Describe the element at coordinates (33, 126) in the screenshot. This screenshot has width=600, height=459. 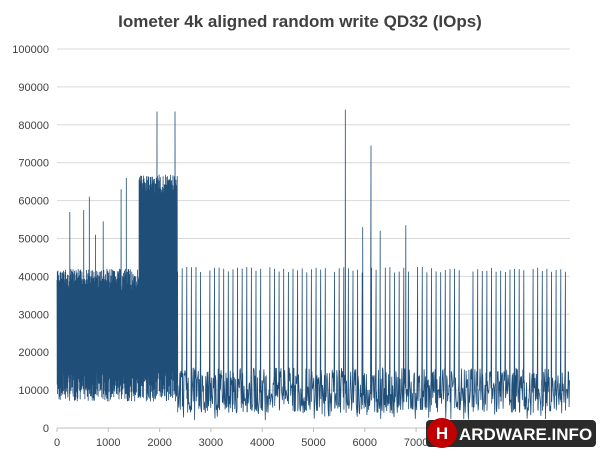
I see `y-tick-label: 80000` at that location.